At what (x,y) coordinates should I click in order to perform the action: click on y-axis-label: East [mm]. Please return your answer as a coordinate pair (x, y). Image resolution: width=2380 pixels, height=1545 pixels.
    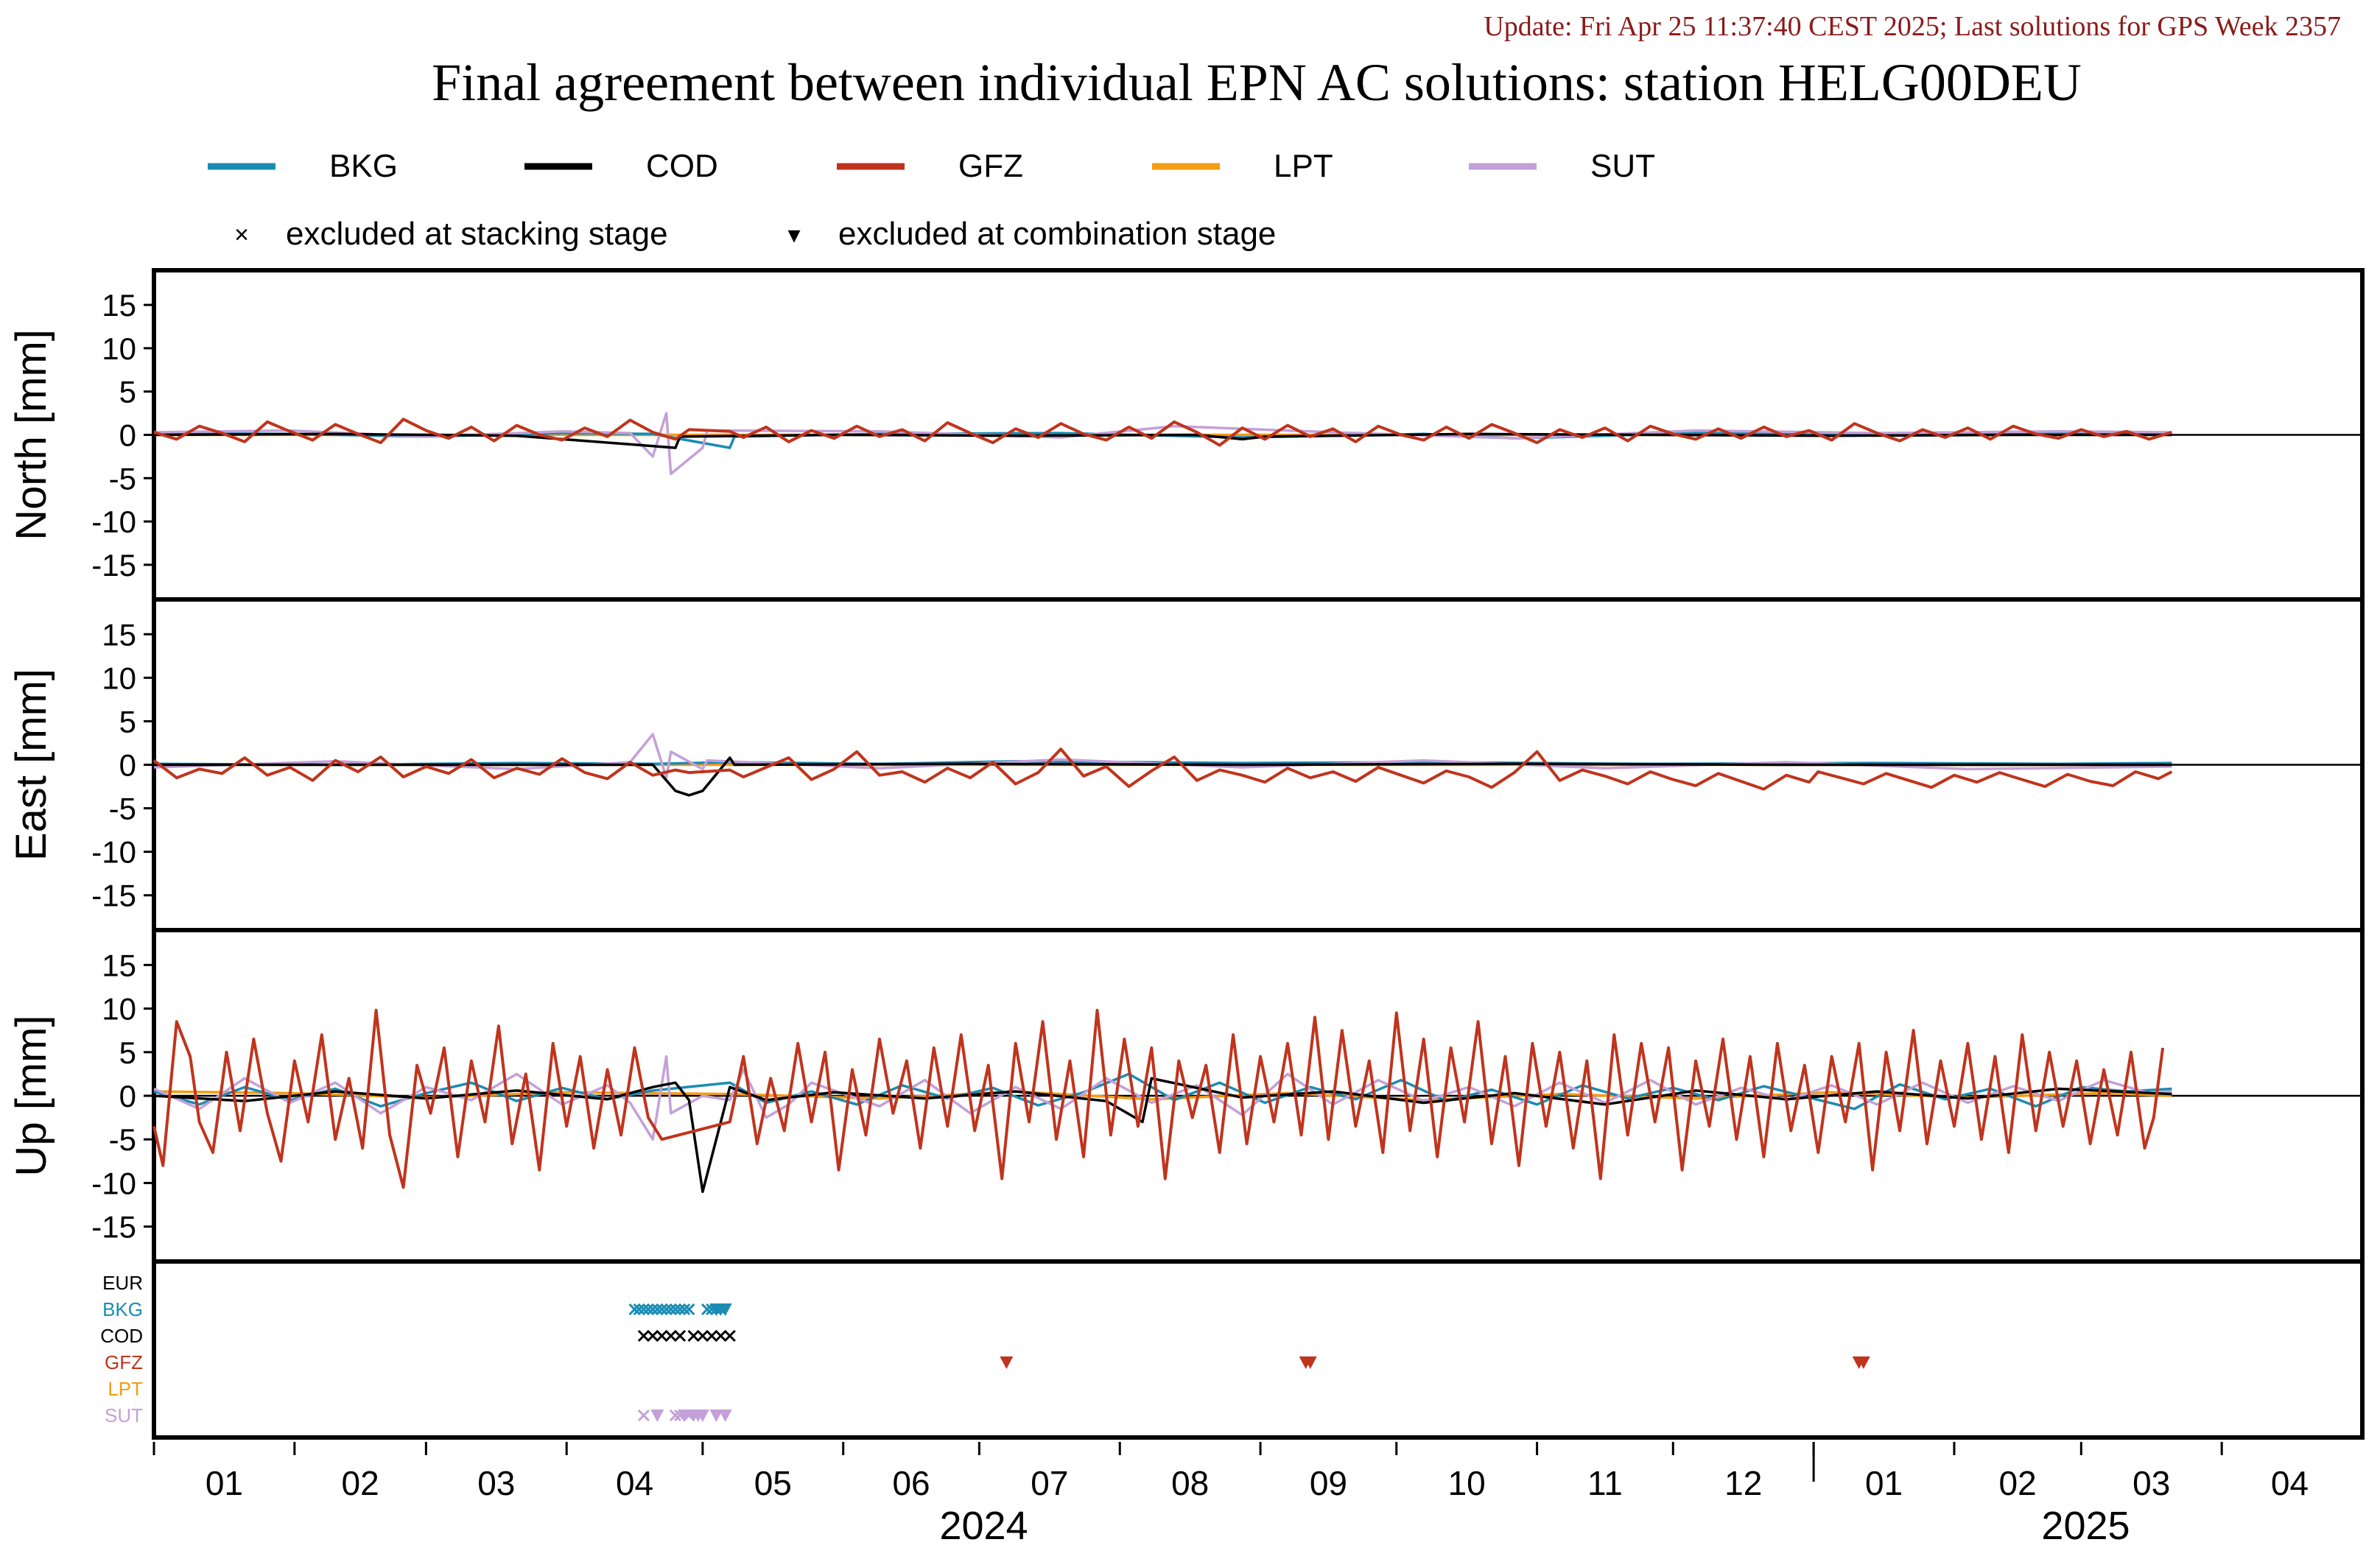
    Looking at the image, I should click on (31, 765).